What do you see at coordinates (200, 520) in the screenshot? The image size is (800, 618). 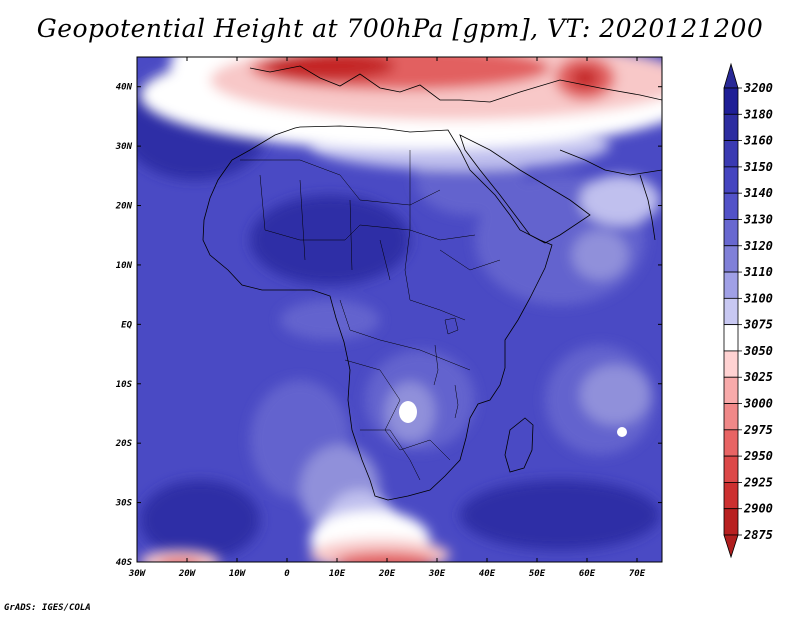 I see `high-south-atlantic` at bounding box center [200, 520].